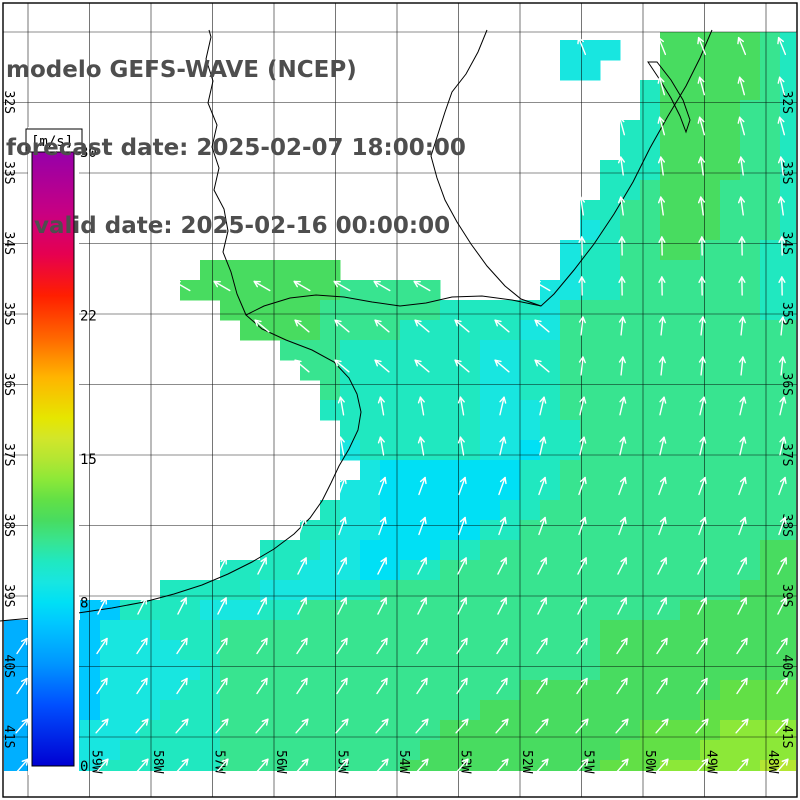 The image size is (800, 800). Describe the element at coordinates (526, 762) in the screenshot. I see `lon-label: 52W` at that location.